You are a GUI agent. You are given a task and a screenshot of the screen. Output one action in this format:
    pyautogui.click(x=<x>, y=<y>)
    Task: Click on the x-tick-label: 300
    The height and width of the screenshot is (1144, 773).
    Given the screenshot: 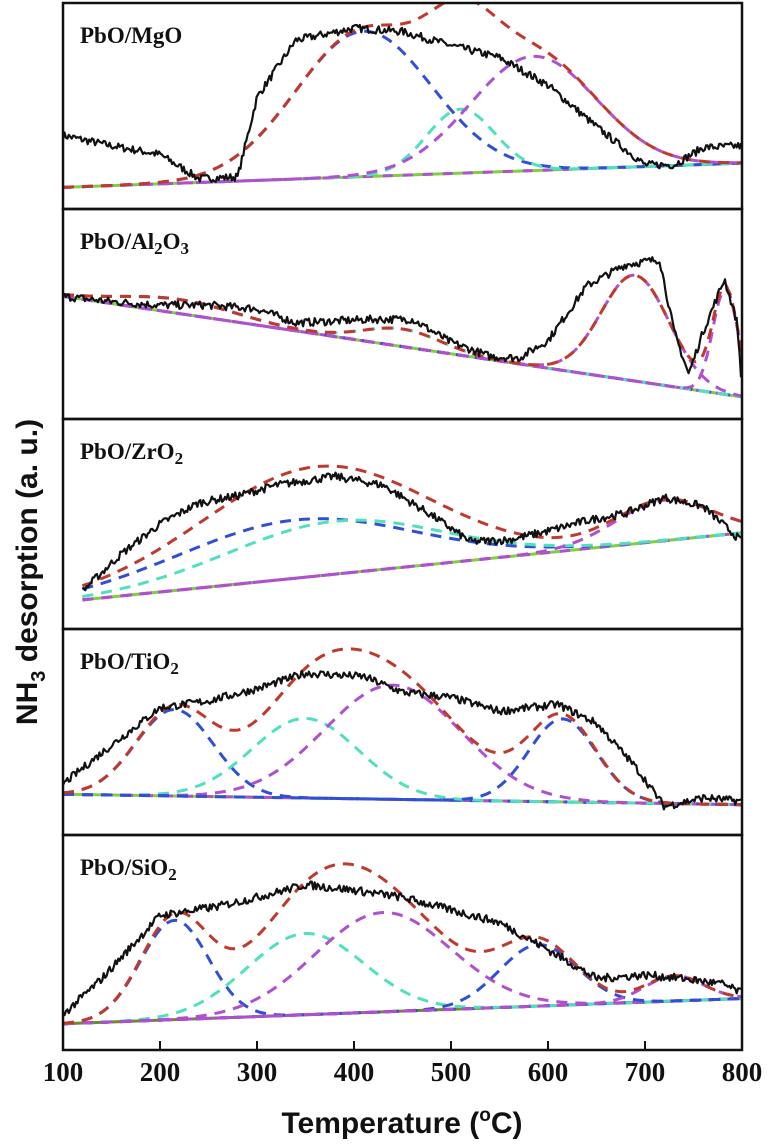 What is the action you would take?
    pyautogui.click(x=257, y=1072)
    